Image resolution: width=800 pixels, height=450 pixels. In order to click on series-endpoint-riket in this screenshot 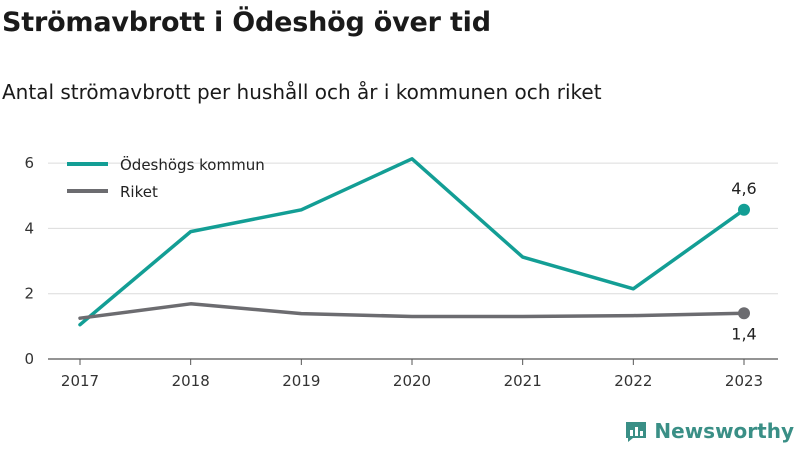, I will do `click(744, 313)`.